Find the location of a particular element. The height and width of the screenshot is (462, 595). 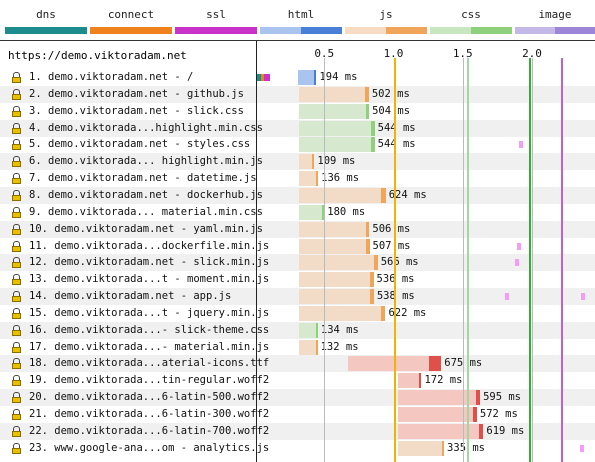

legend-label: image is located at coordinates (555, 14).